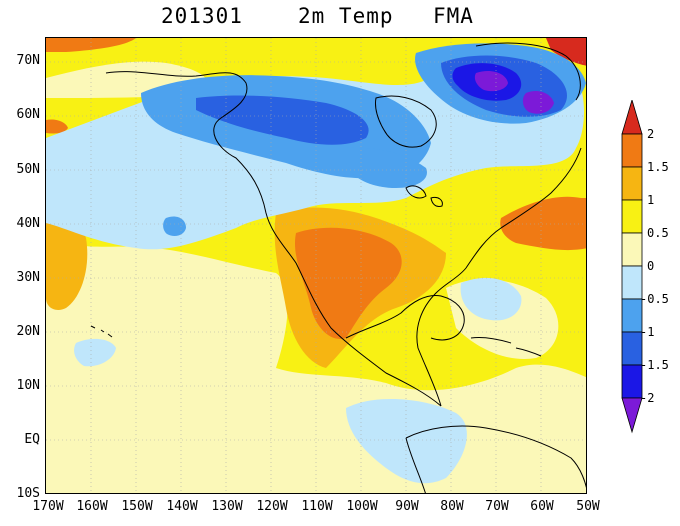  I want to click on coastline-hawaii, so click(101, 331).